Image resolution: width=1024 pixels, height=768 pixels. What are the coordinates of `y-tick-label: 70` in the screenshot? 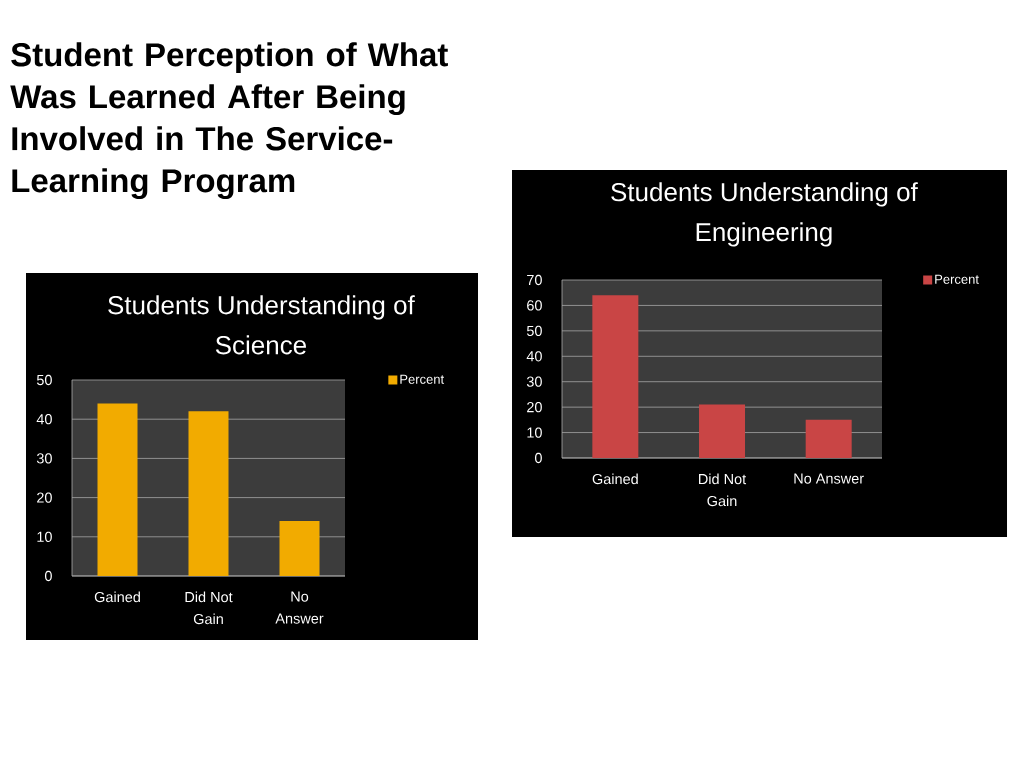 It's located at (534, 280).